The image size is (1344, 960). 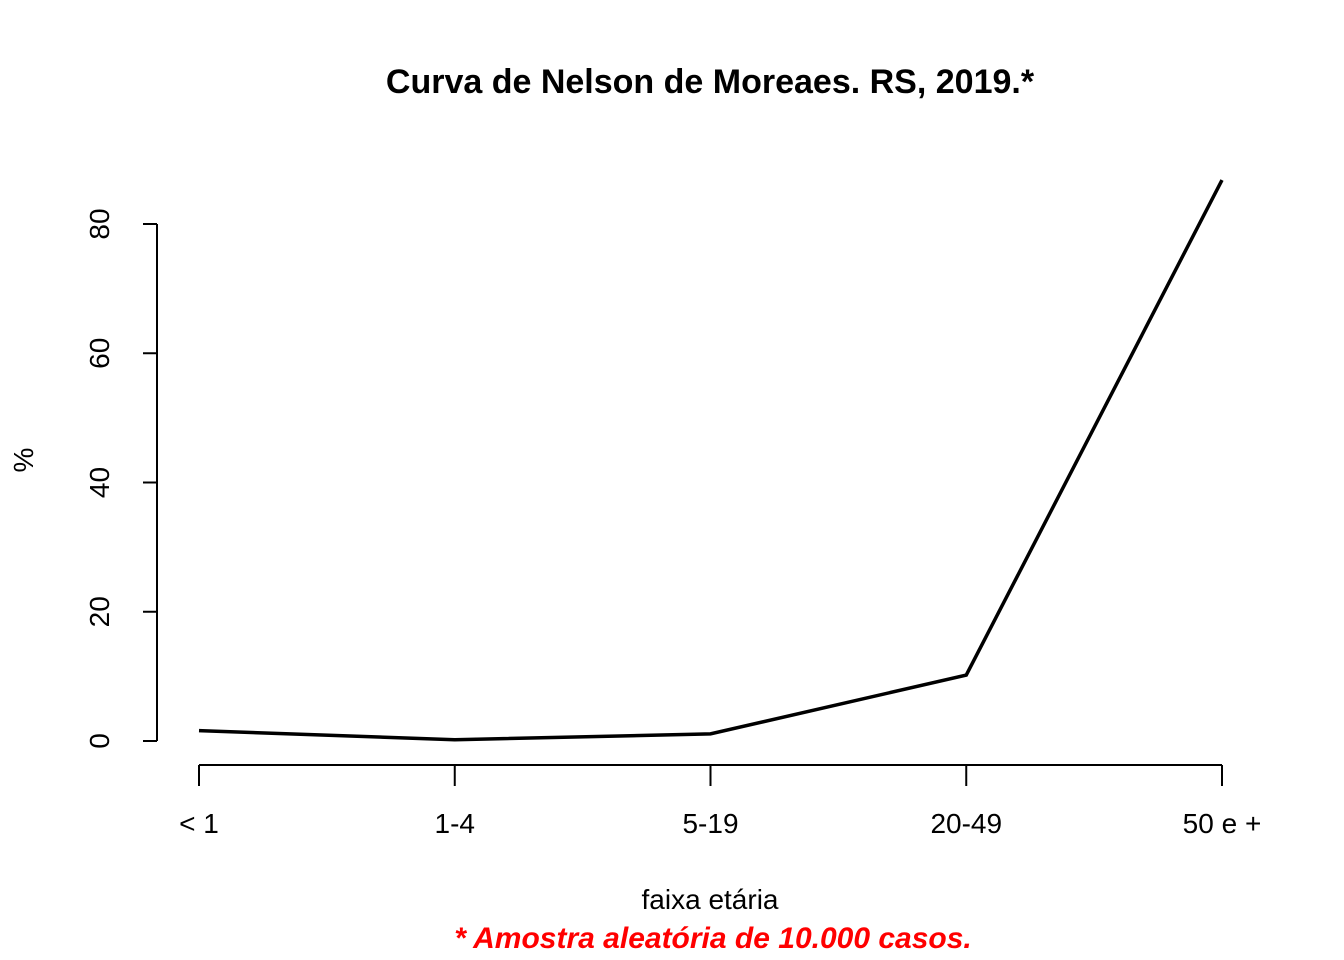 I want to click on y-axis: 0 20 40 60 80, so click(x=121, y=478).